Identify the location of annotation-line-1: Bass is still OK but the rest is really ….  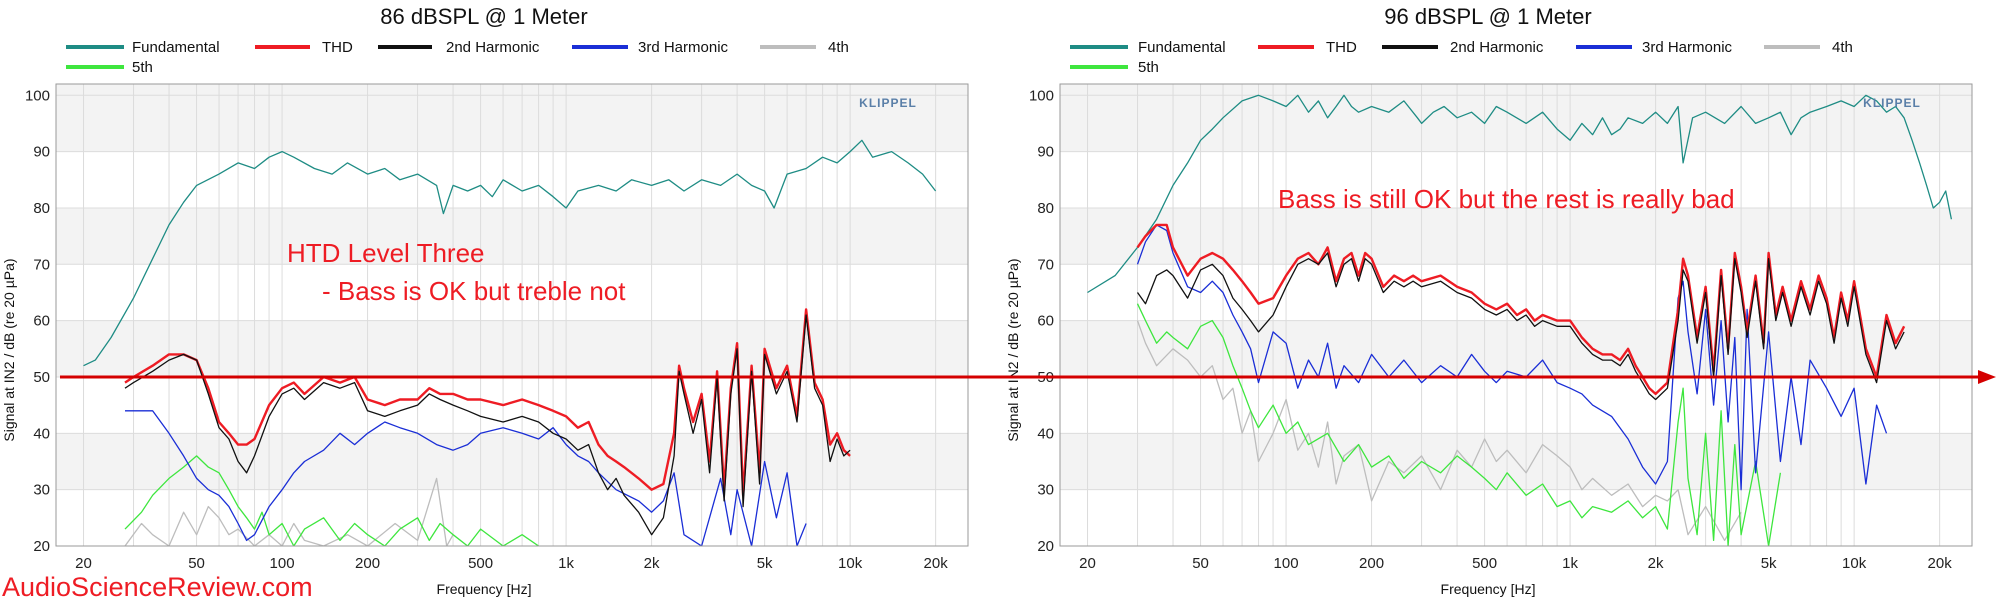
(1506, 199).